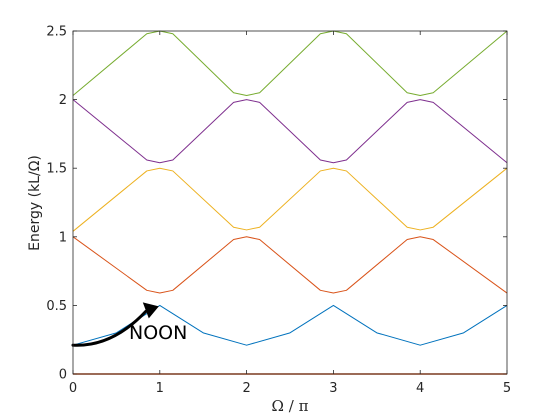 The height and width of the screenshot is (420, 560). Describe the element at coordinates (56, 169) in the screenshot. I see `y-tick-label: 1.5` at that location.